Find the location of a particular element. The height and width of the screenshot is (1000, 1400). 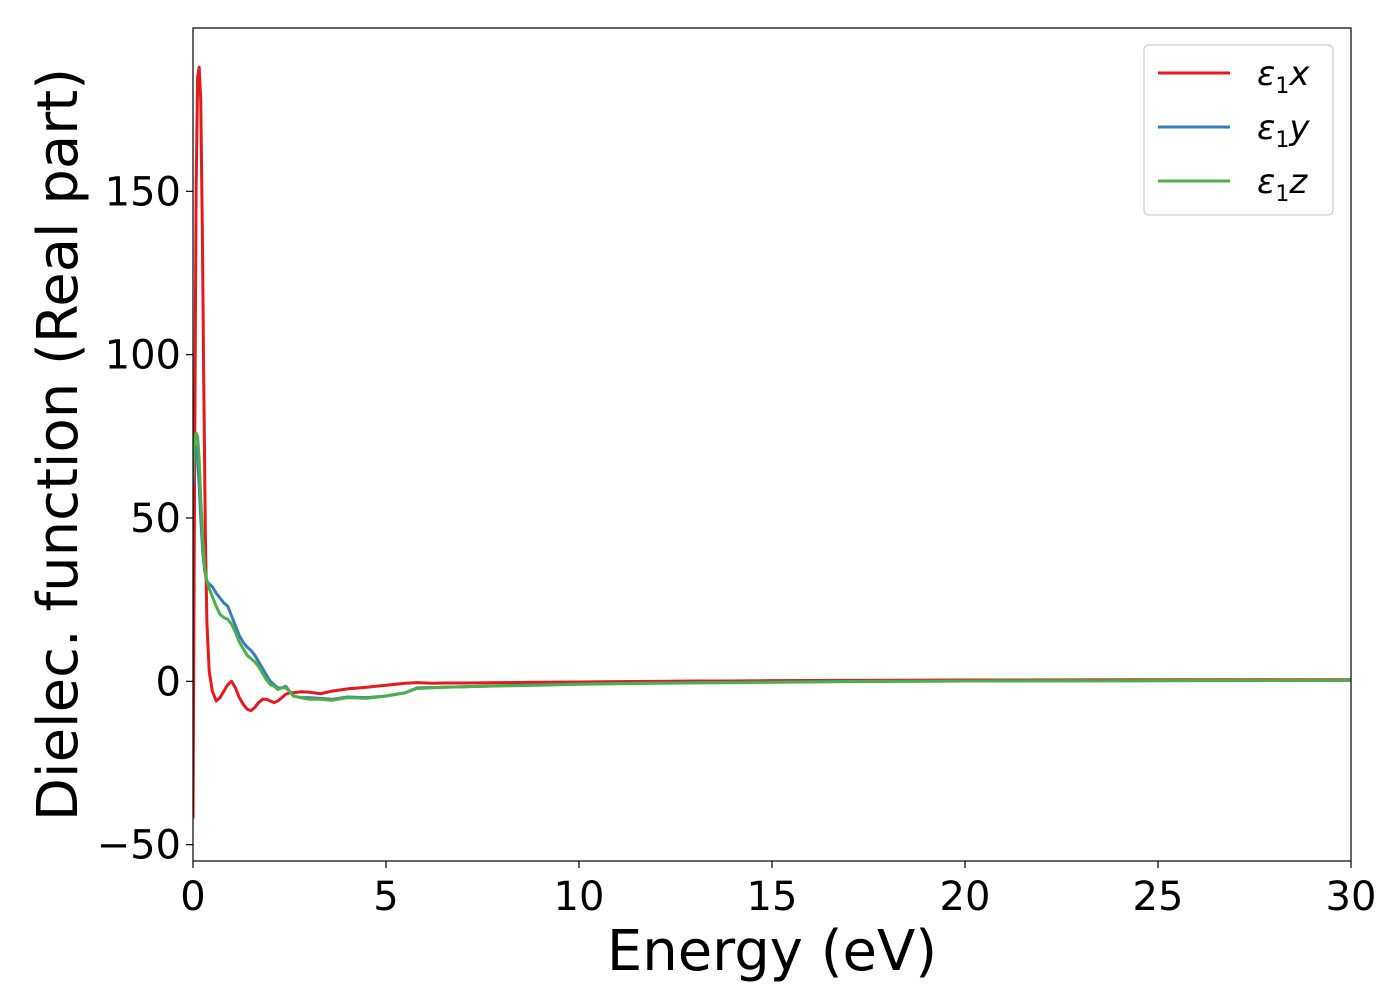

x-tick-label: 5 is located at coordinates (385, 897).